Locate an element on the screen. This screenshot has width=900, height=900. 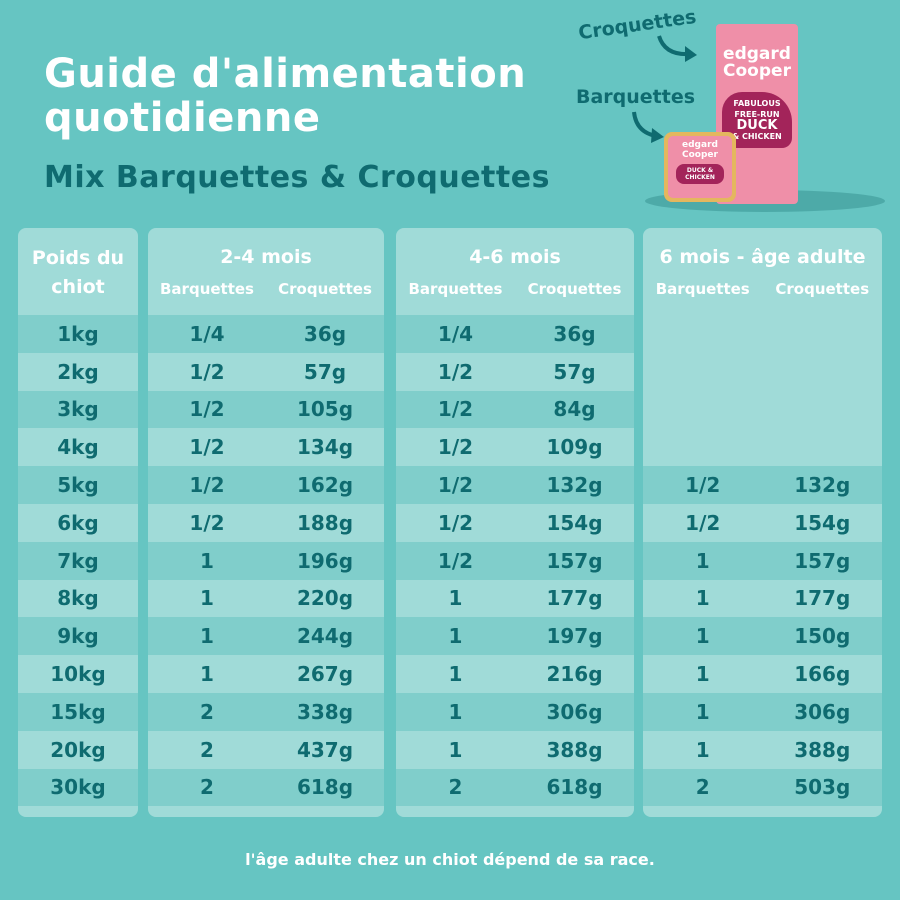
weight-row: 15kg is located at coordinates (78, 711).